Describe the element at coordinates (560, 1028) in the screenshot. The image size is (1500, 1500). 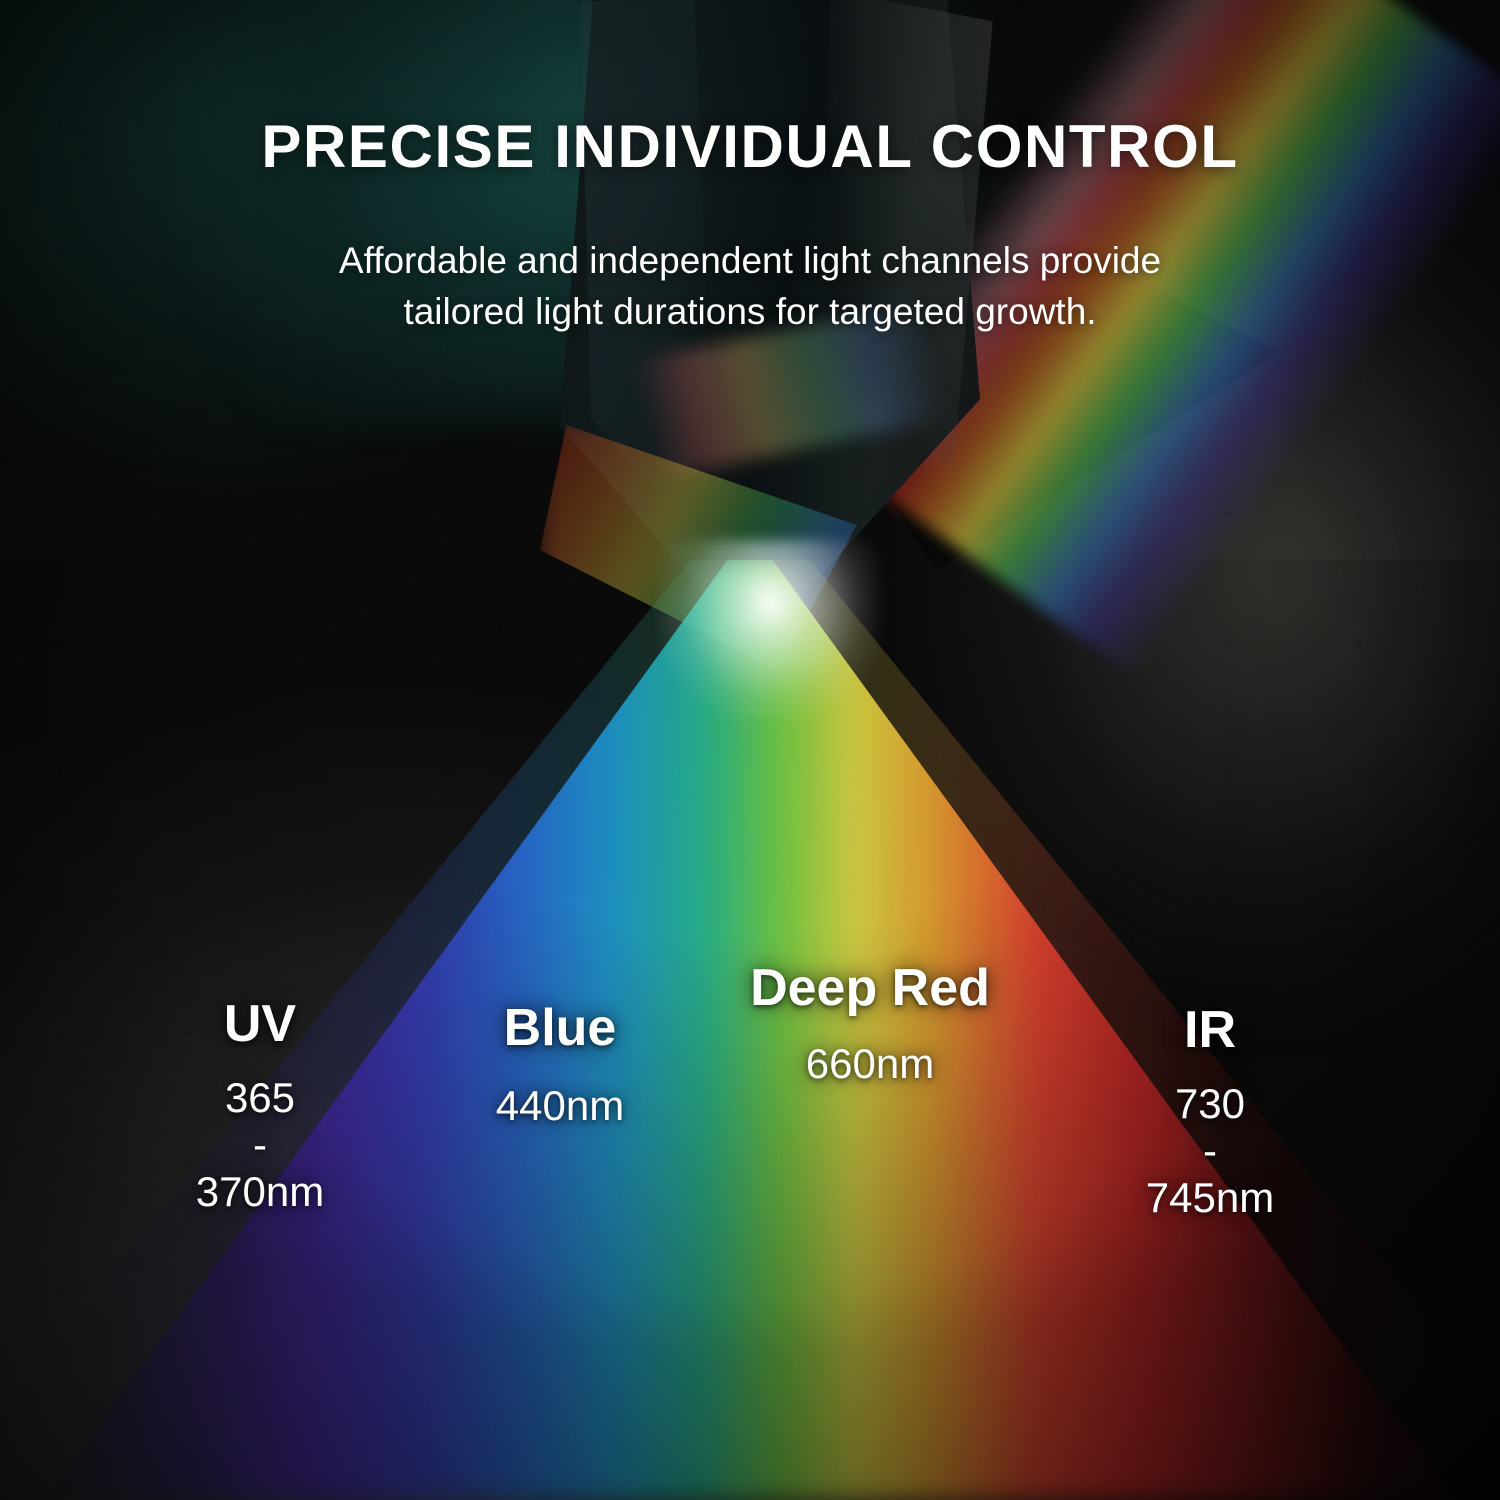
I see `channel-blue-name: Blue` at that location.